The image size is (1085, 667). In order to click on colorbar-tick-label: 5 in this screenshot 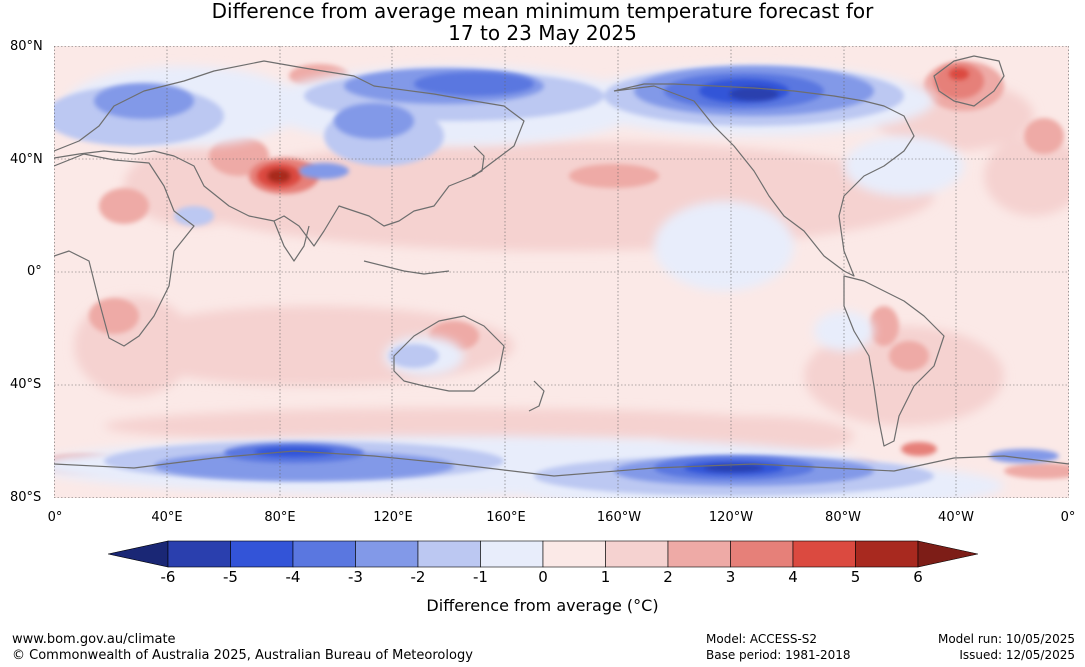, I will do `click(855, 577)`.